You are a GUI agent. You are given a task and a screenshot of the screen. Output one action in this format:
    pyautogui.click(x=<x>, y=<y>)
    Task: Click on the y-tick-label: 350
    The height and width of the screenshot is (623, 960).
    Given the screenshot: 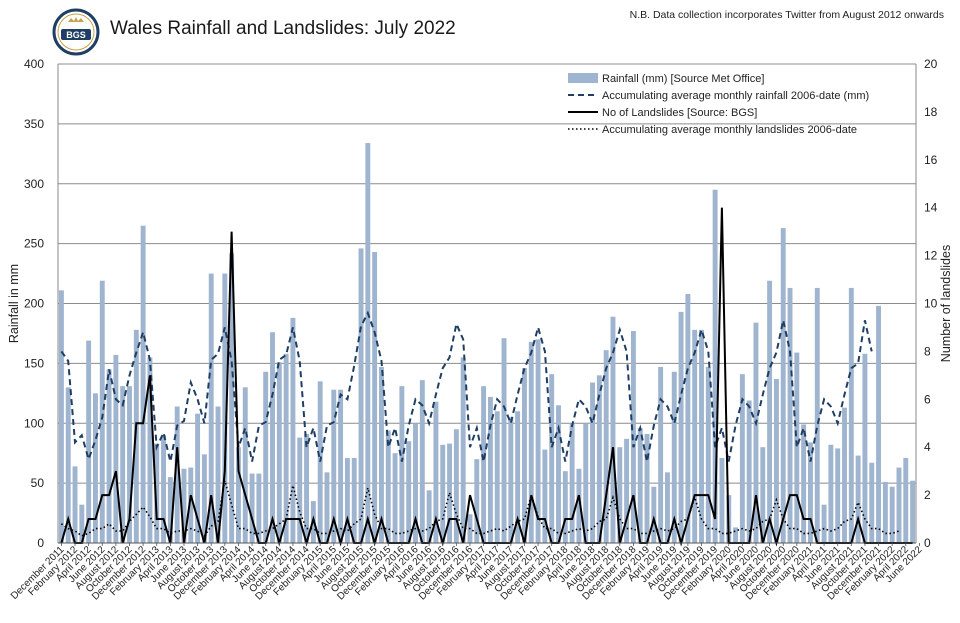 What is the action you would take?
    pyautogui.click(x=34, y=124)
    